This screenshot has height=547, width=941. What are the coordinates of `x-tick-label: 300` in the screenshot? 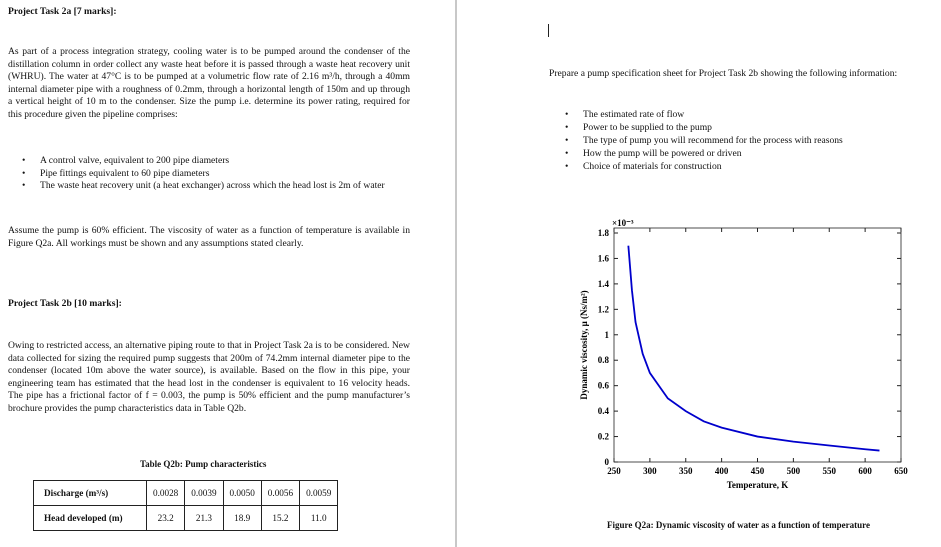 It's located at (650, 471).